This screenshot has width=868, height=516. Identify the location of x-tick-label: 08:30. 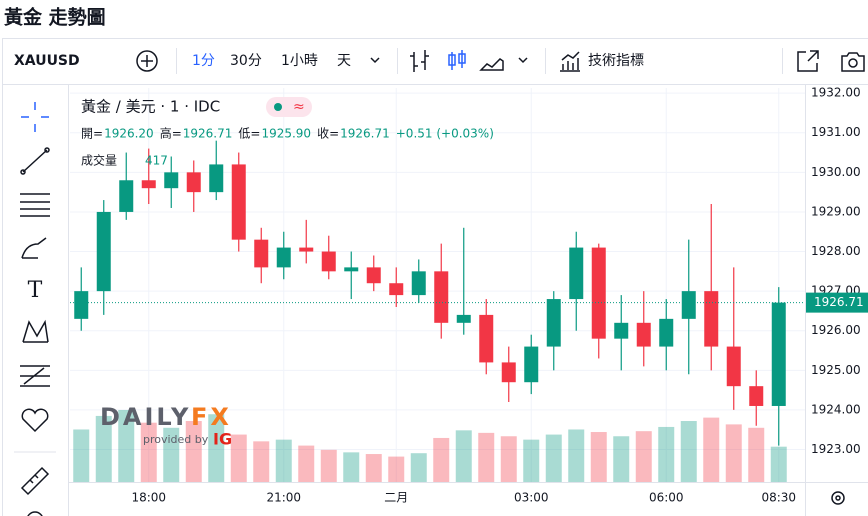
(778, 498).